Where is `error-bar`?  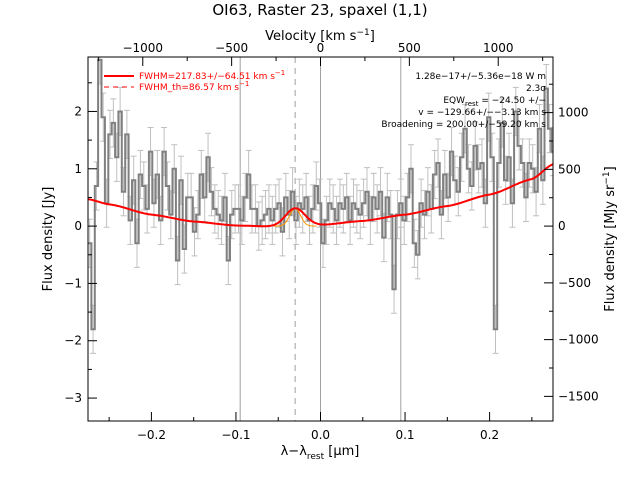 error-bar is located at coordinates (551, 152).